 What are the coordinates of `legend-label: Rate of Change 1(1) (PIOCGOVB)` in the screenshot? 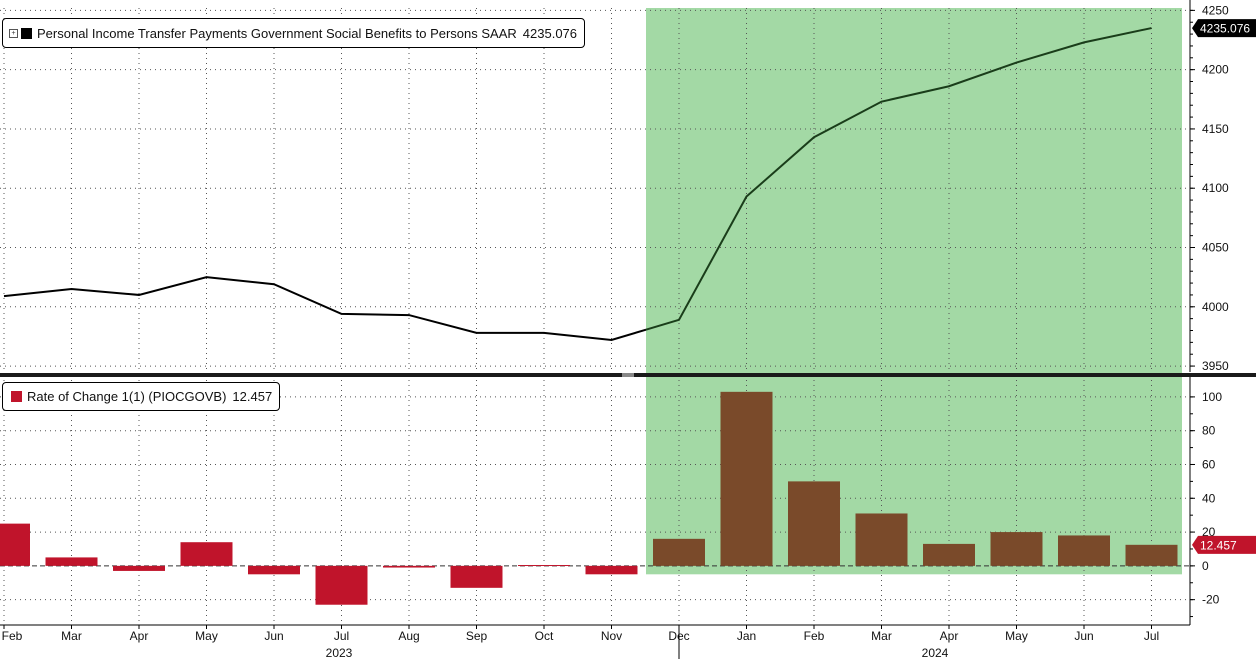 It's located at (127, 396).